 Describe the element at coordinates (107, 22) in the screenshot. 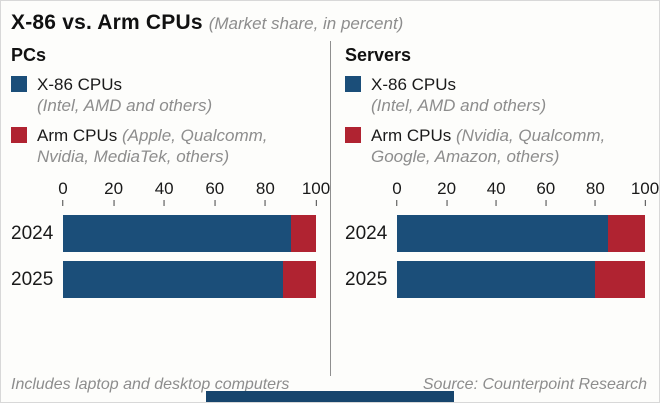

I see `page-title: X-86 vs. Arm CPUs` at that location.